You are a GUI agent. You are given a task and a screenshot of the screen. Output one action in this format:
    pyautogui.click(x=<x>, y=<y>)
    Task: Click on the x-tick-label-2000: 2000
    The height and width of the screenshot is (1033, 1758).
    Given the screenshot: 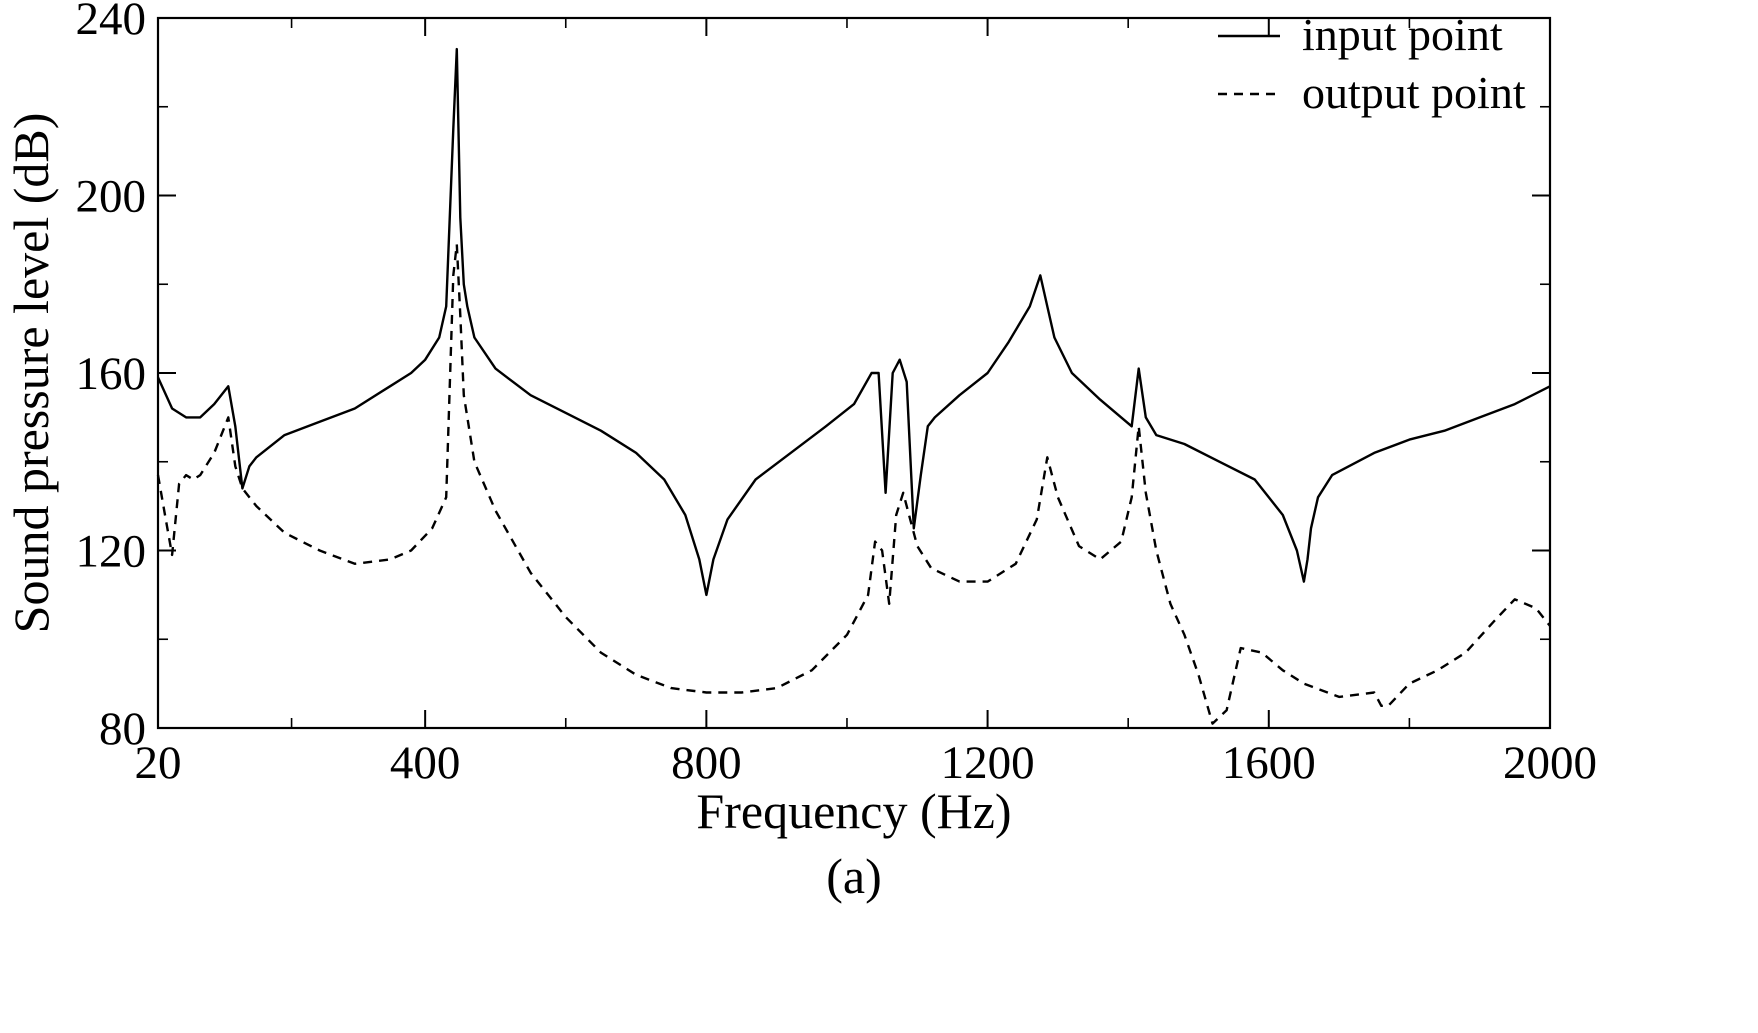 What is the action you would take?
    pyautogui.click(x=1550, y=763)
    